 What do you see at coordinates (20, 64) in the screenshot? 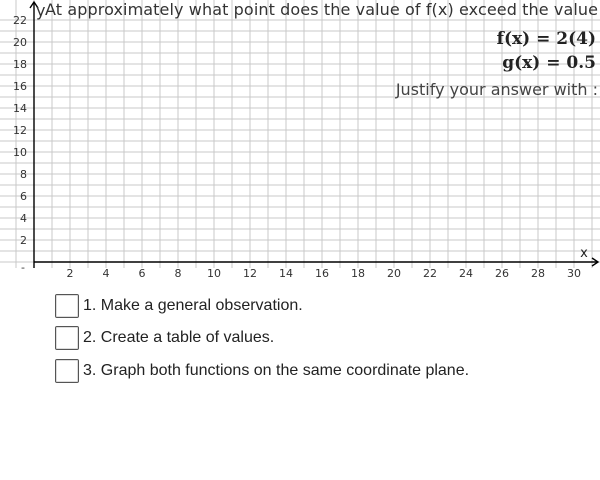
I see `y-tick-label: 18` at bounding box center [20, 64].